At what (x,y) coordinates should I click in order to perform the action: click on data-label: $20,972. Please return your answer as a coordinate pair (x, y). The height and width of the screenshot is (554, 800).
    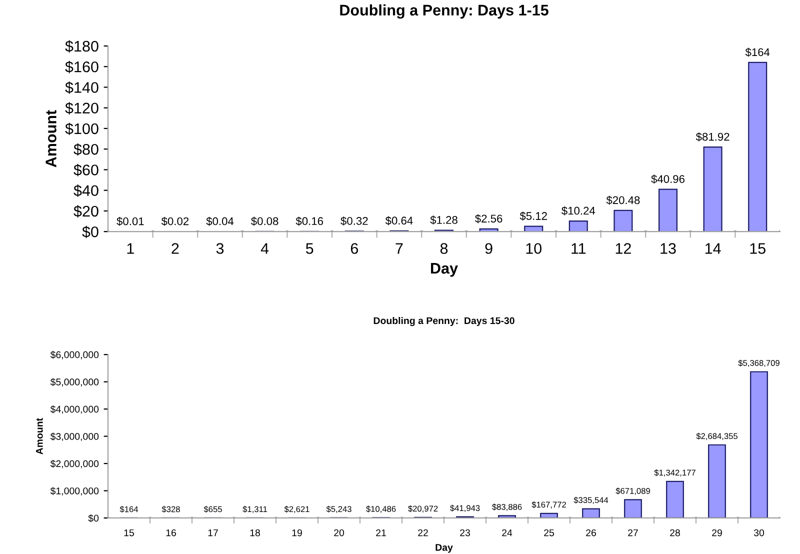
    Looking at the image, I should click on (423, 509).